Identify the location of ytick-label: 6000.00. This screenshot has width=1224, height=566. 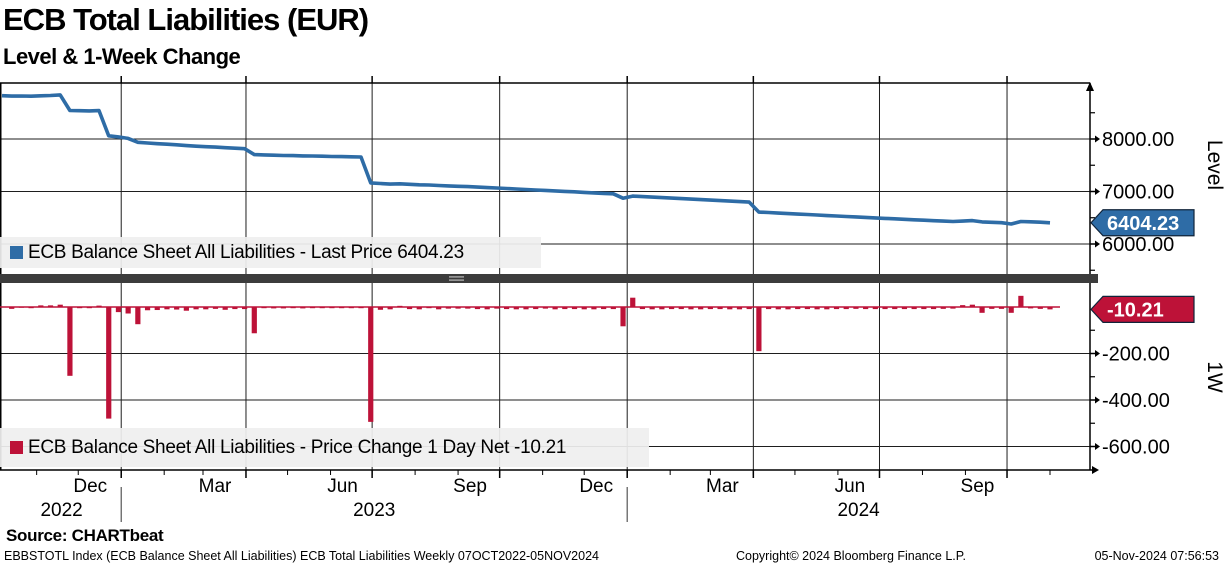
(1138, 245).